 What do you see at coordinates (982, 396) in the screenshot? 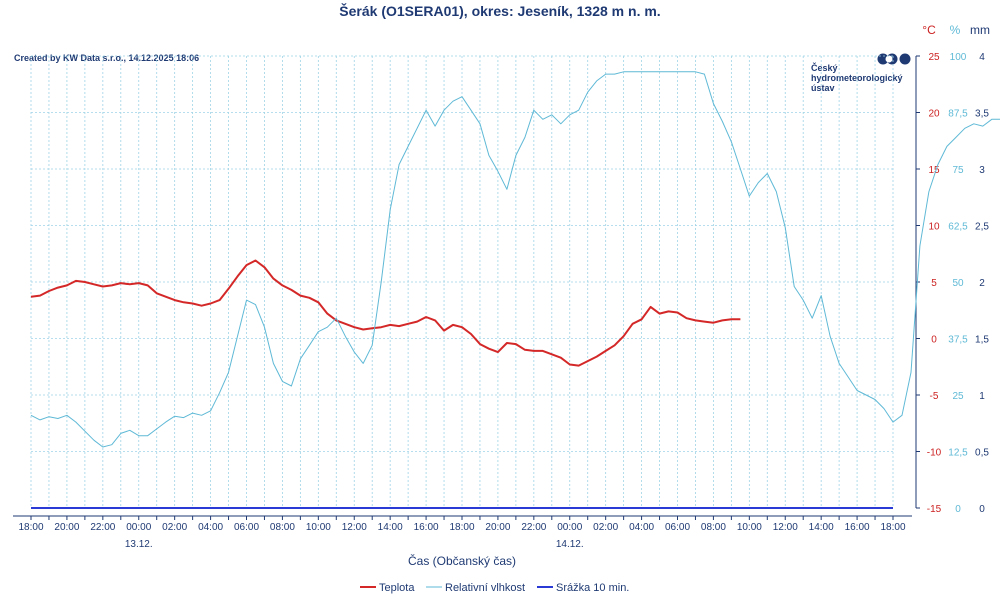
I see `precipitation-tick-label: 1` at bounding box center [982, 396].